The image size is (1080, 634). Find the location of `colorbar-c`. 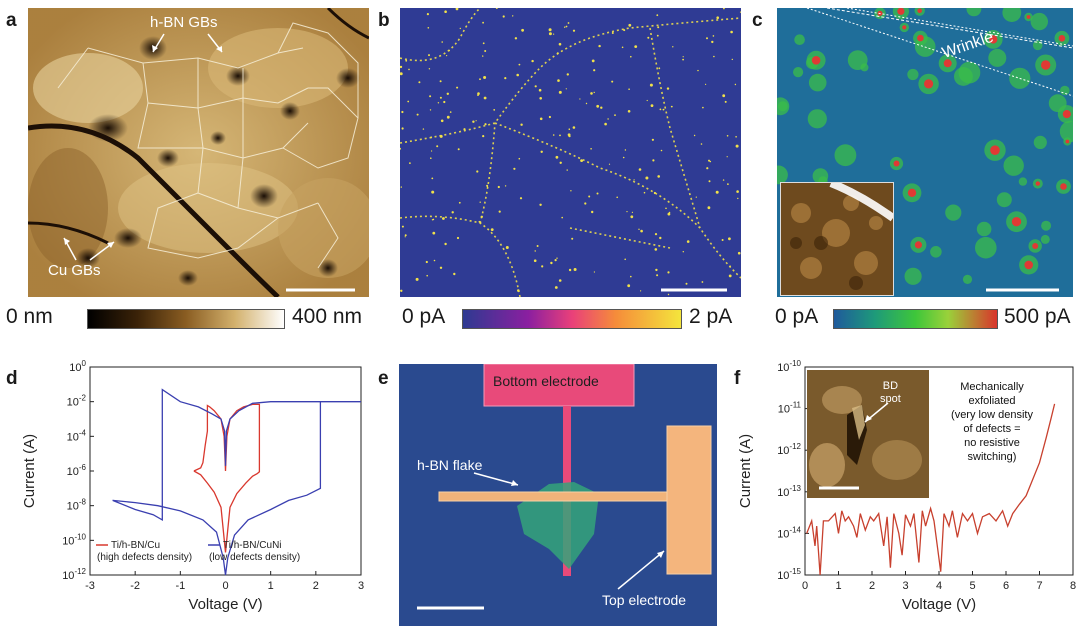

colorbar-c is located at coordinates (915, 319).